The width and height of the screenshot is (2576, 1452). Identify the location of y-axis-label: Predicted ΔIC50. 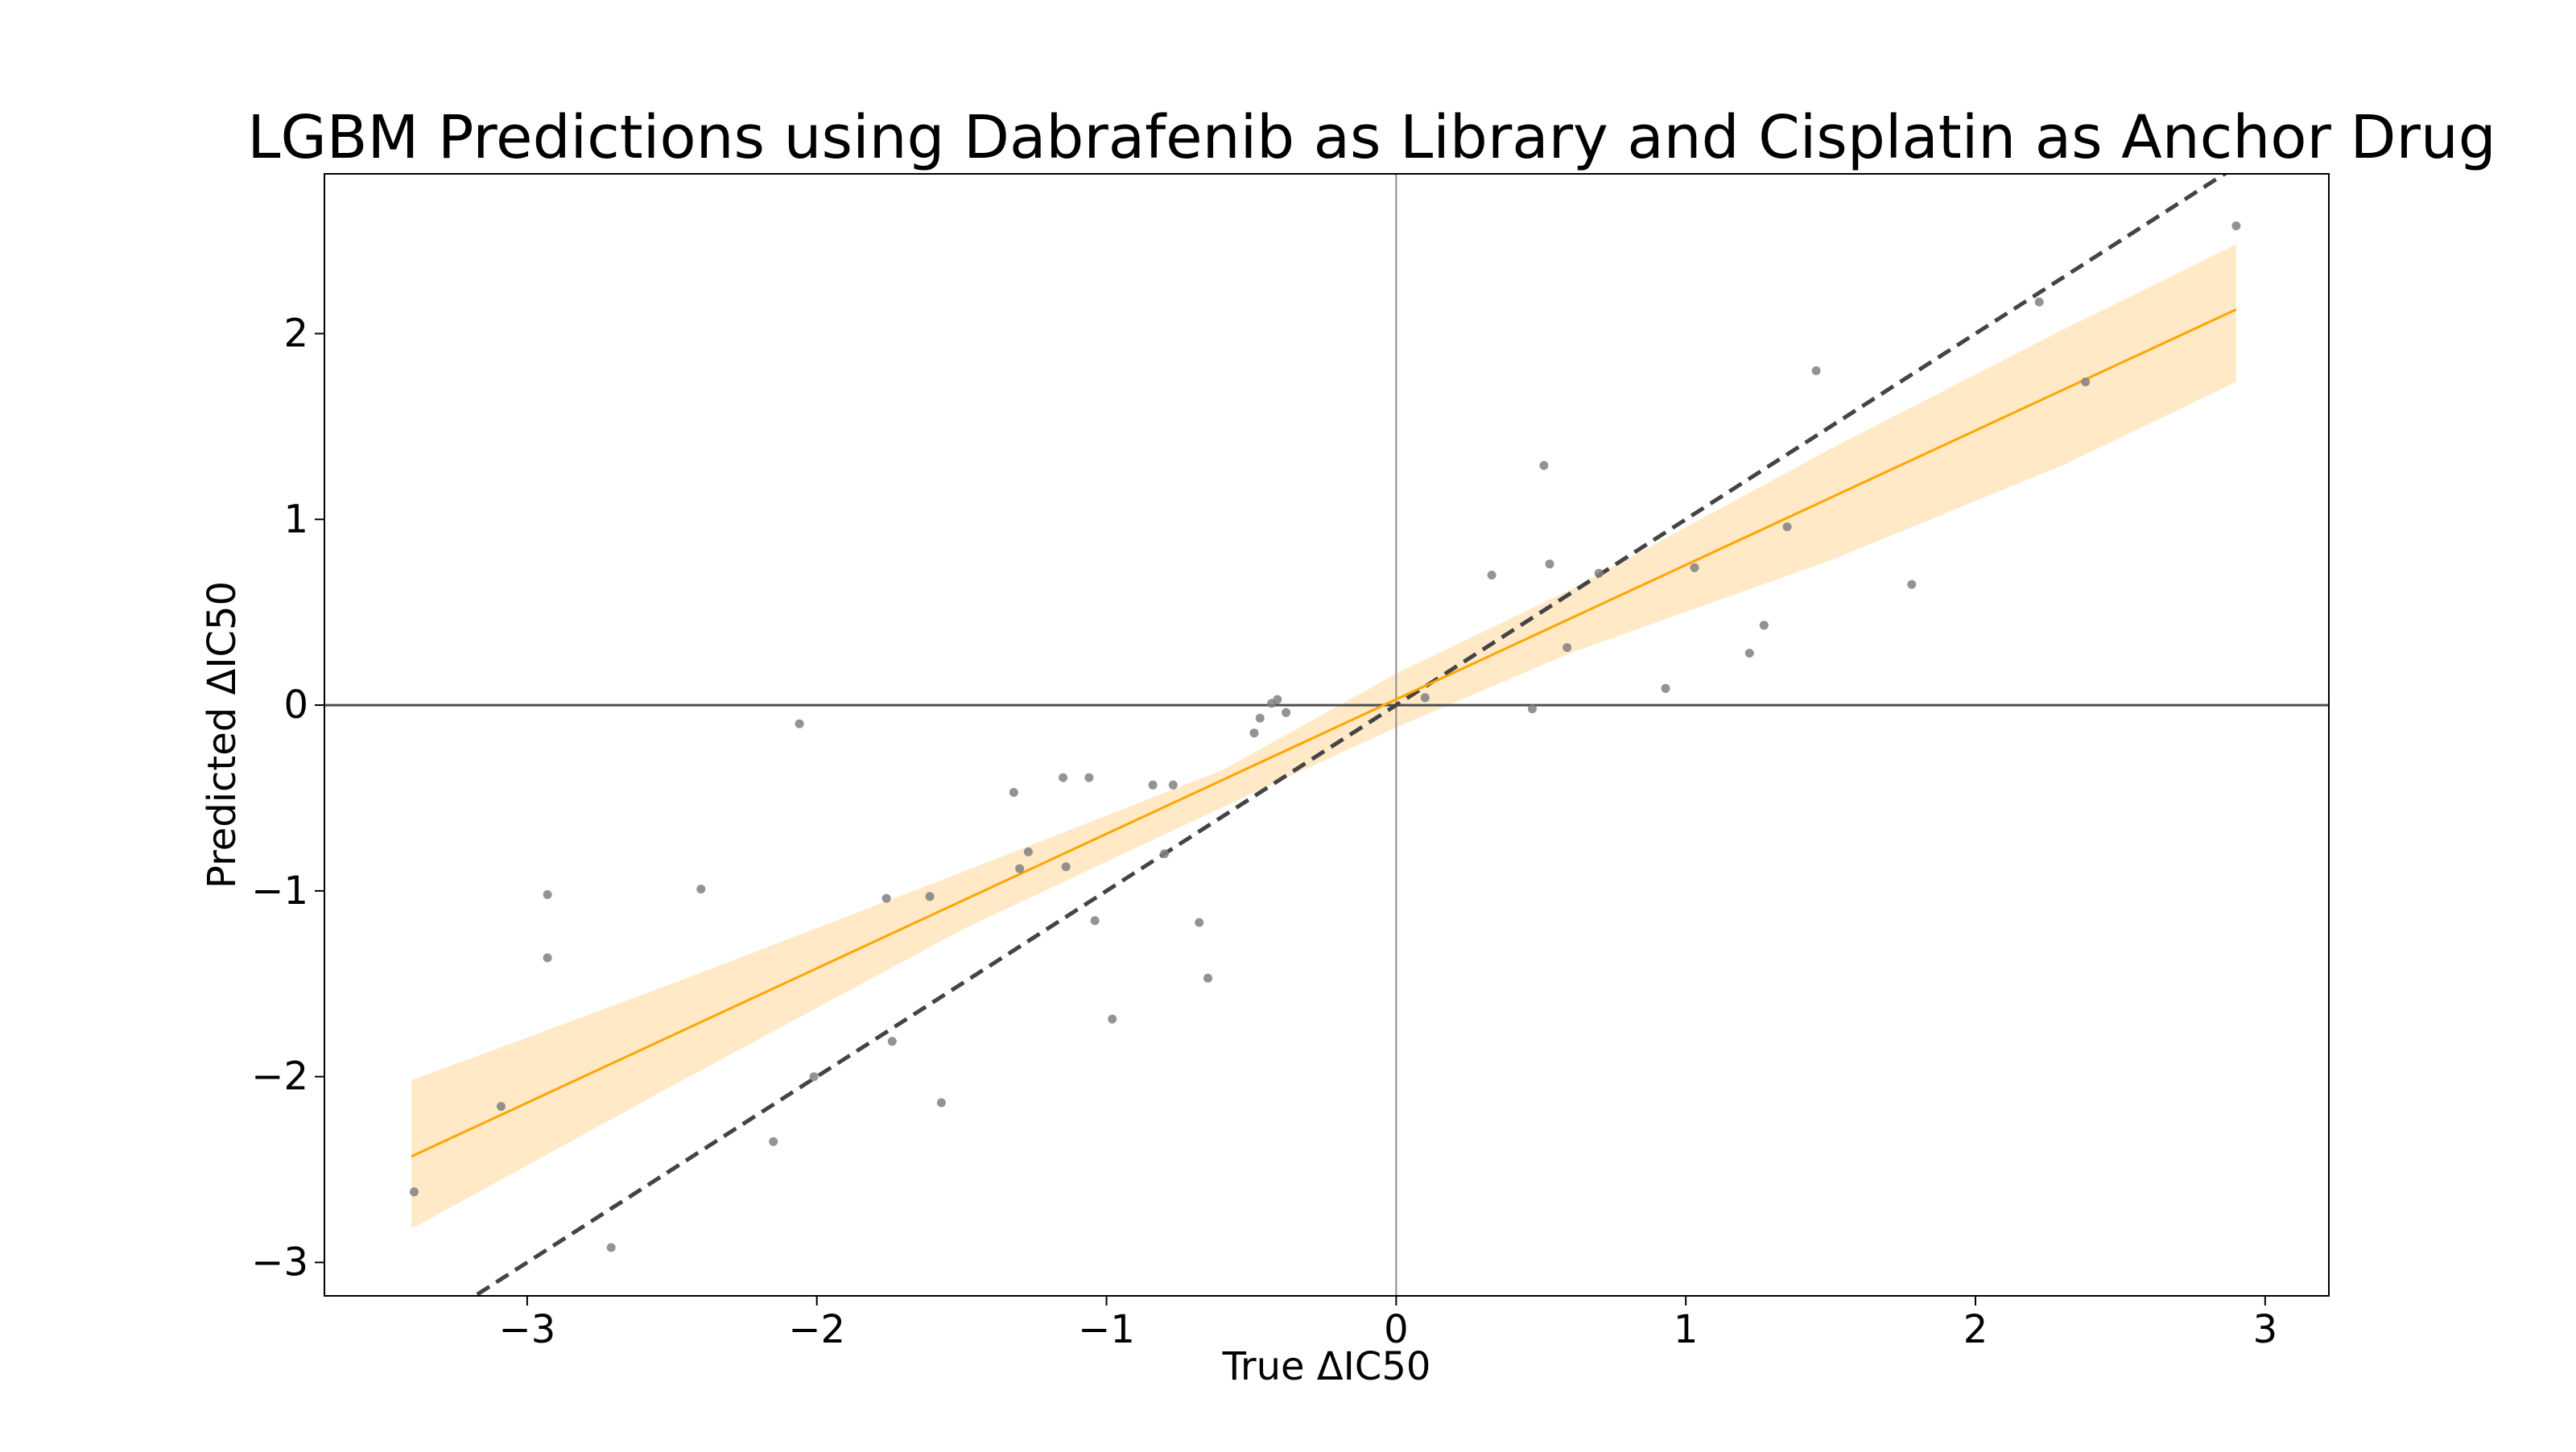
(222, 735).